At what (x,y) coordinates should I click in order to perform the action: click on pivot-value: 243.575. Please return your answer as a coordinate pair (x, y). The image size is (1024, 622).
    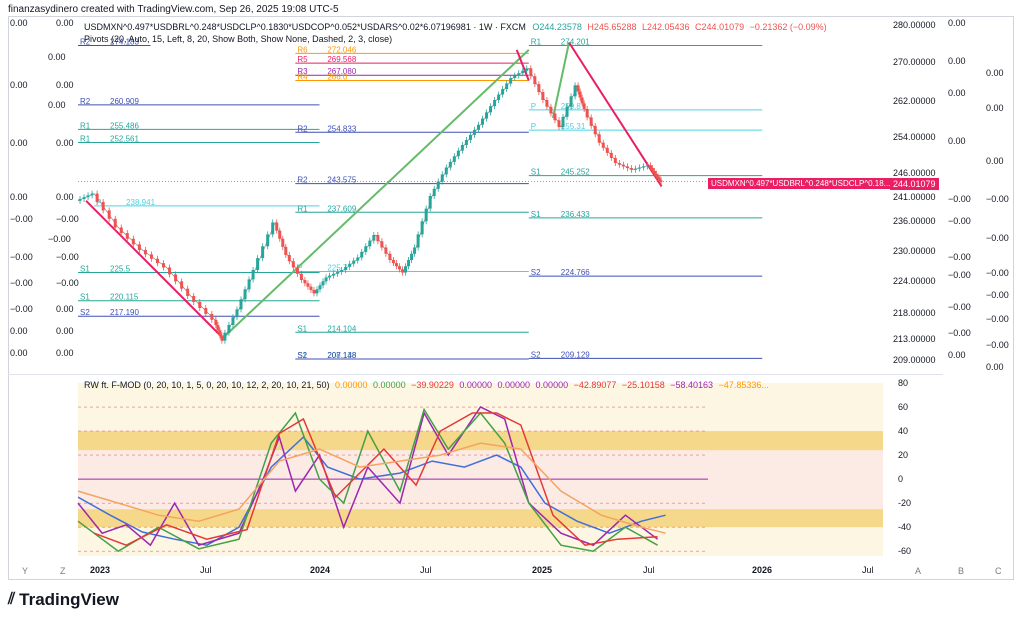
    Looking at the image, I should click on (341, 180).